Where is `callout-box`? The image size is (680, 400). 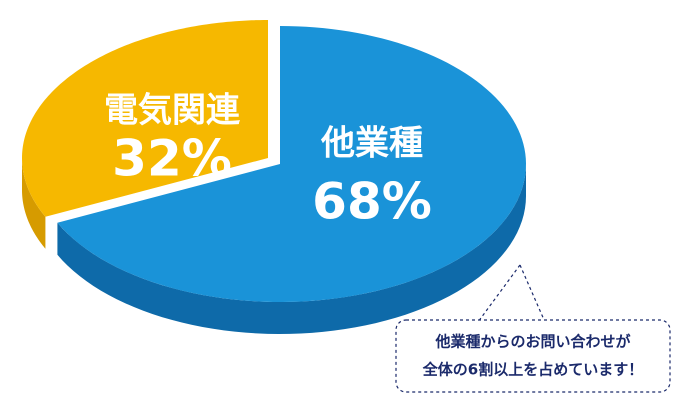
callout-box is located at coordinates (533, 356).